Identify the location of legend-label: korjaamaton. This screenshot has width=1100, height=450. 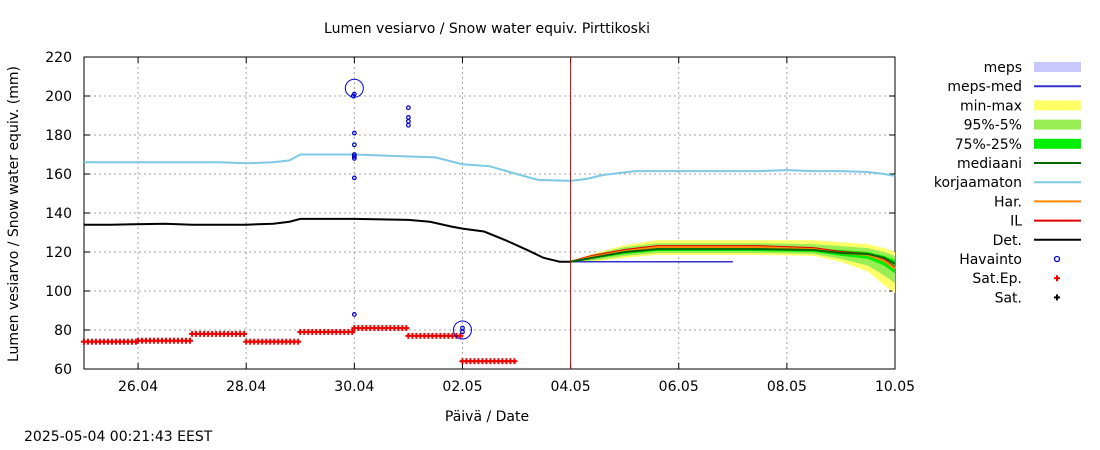
(978, 183).